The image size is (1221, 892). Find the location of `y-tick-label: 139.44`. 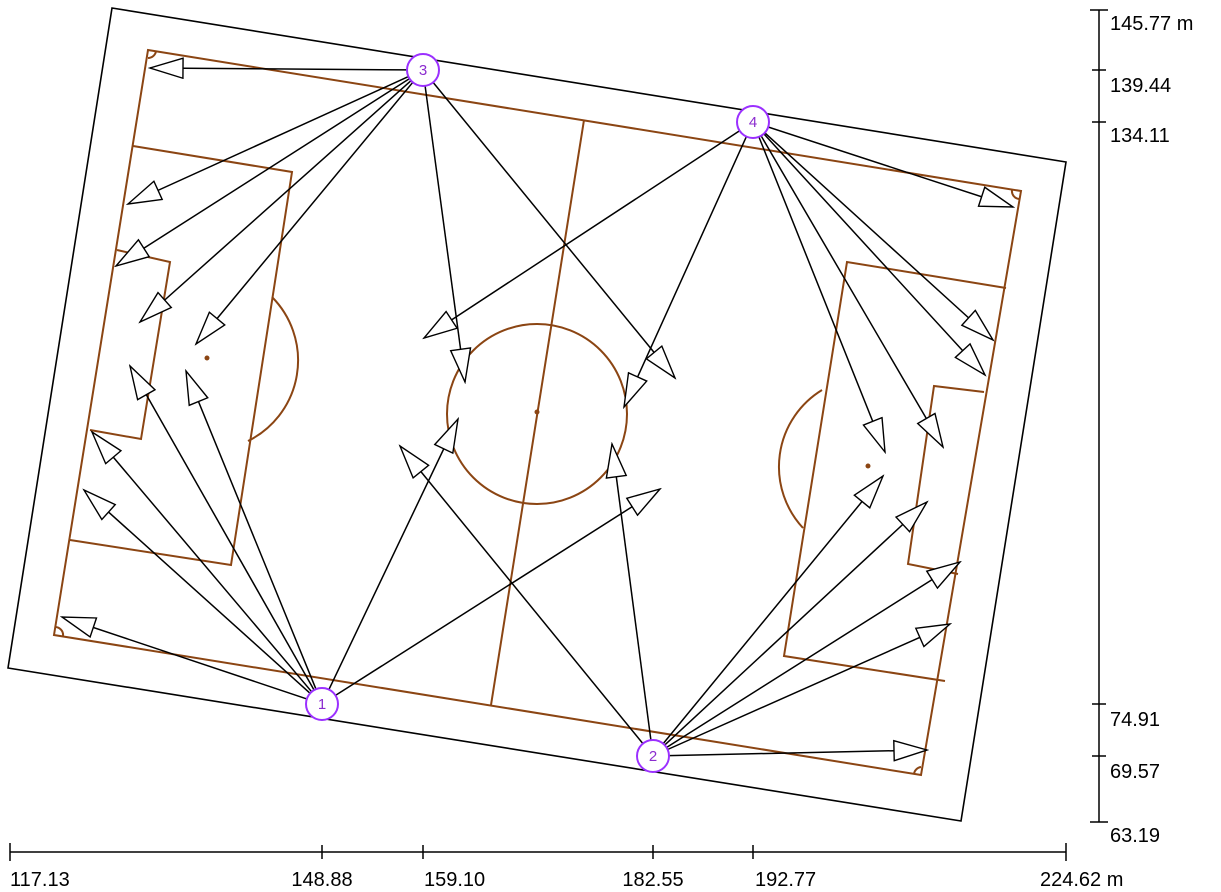

y-tick-label: 139.44 is located at coordinates (1140, 86).